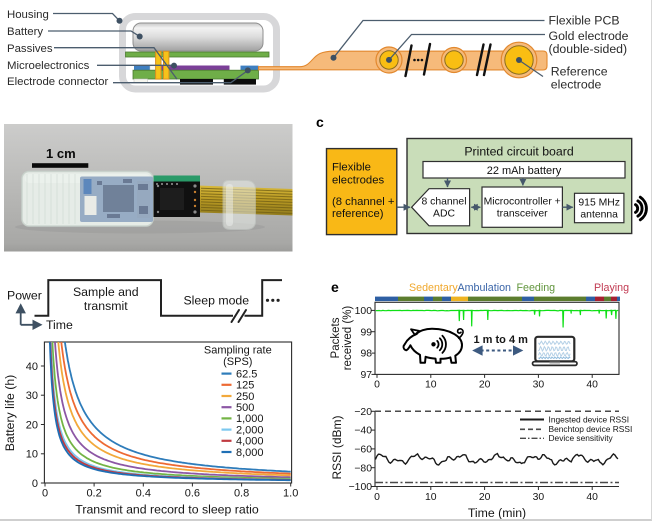 The width and height of the screenshot is (652, 521). Describe the element at coordinates (250, 419) in the screenshot. I see `svg-text: 1,000` at that location.